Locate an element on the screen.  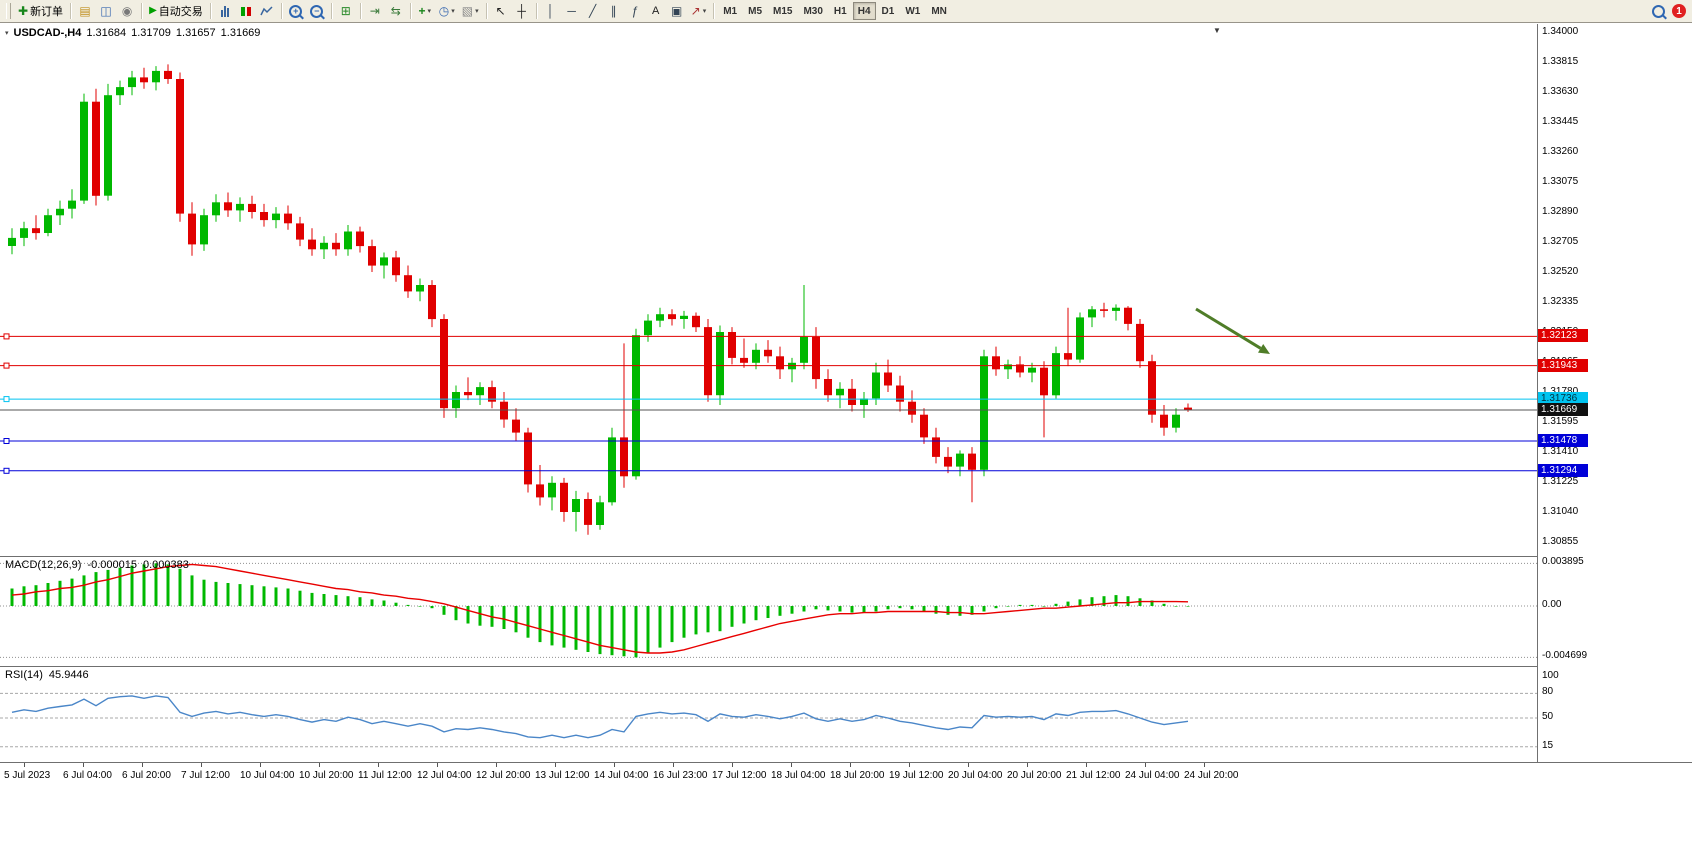
macd-canvas is located at coordinates (768, 611).